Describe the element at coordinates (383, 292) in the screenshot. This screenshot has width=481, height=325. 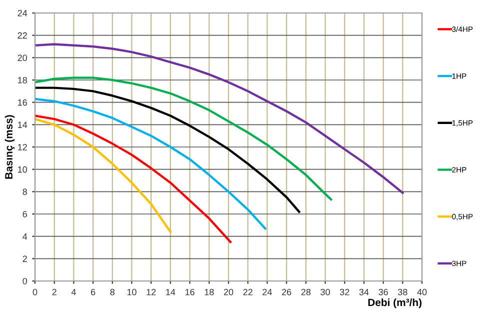
I see `x-tick-label: 36` at that location.